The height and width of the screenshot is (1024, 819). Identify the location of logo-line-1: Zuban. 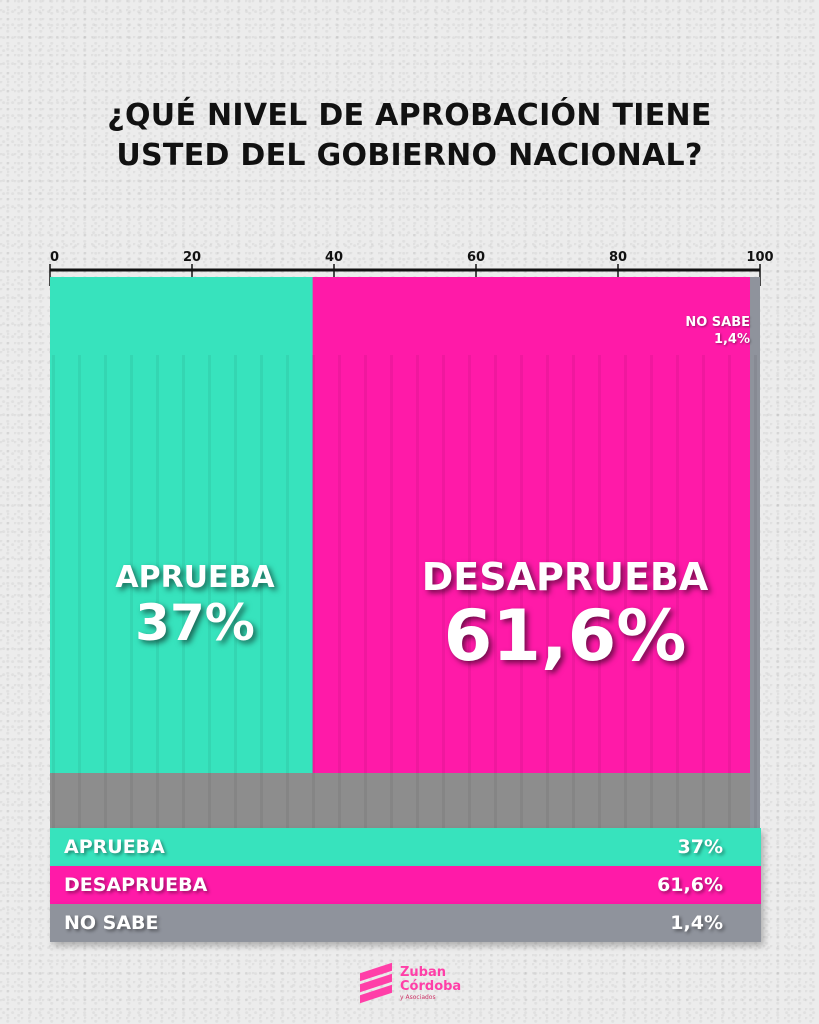
(423, 972).